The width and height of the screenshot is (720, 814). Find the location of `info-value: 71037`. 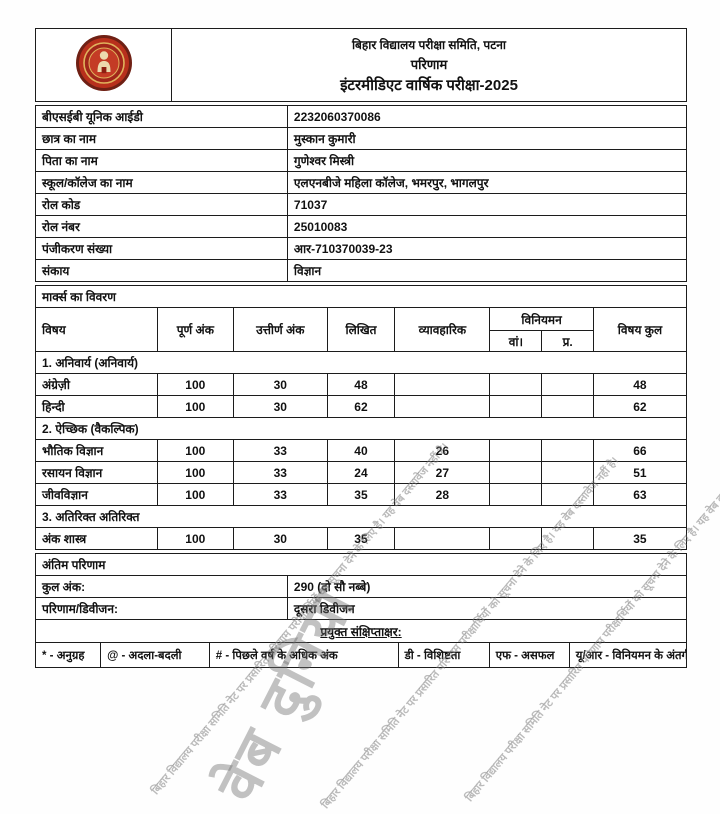

info-value: 71037 is located at coordinates (487, 204).